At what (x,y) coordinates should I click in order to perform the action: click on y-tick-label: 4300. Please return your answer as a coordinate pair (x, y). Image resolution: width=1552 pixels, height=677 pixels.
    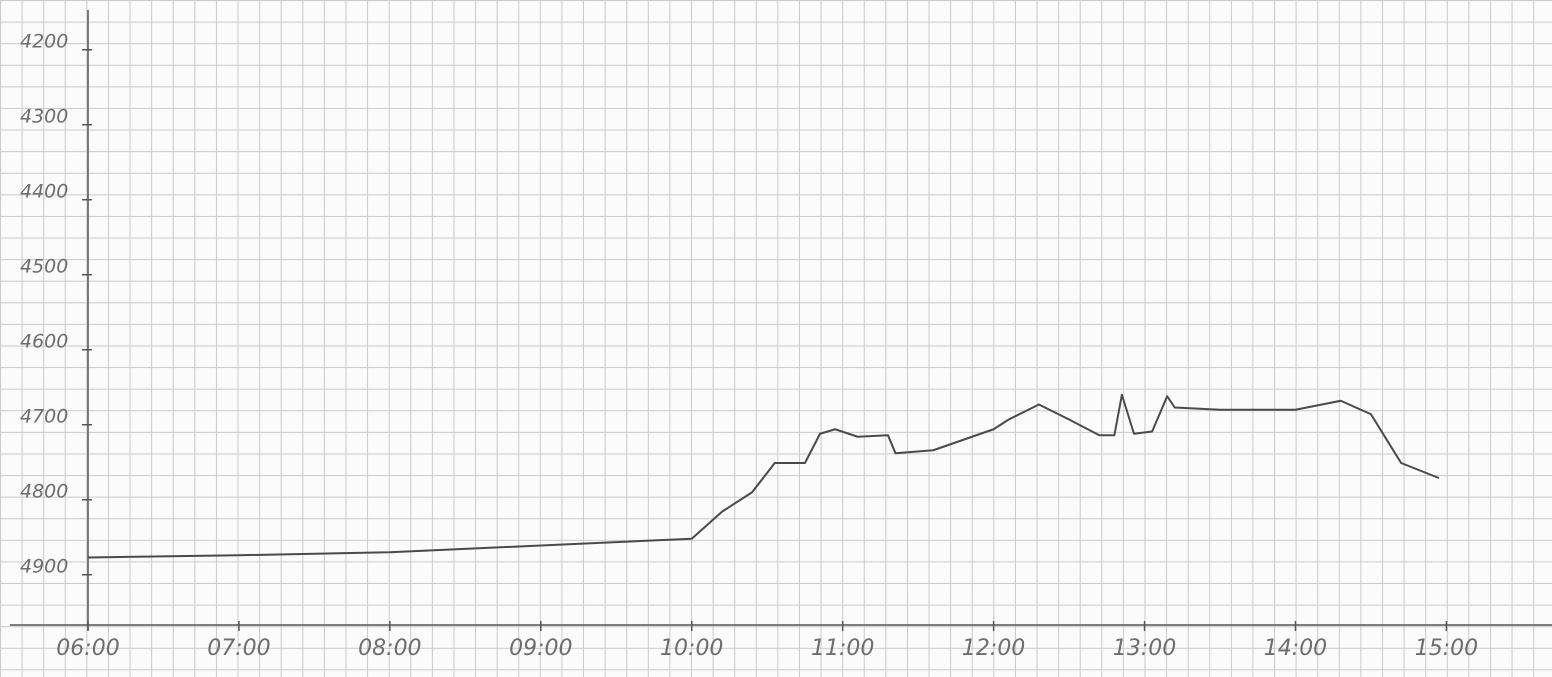
    Looking at the image, I should click on (44, 116).